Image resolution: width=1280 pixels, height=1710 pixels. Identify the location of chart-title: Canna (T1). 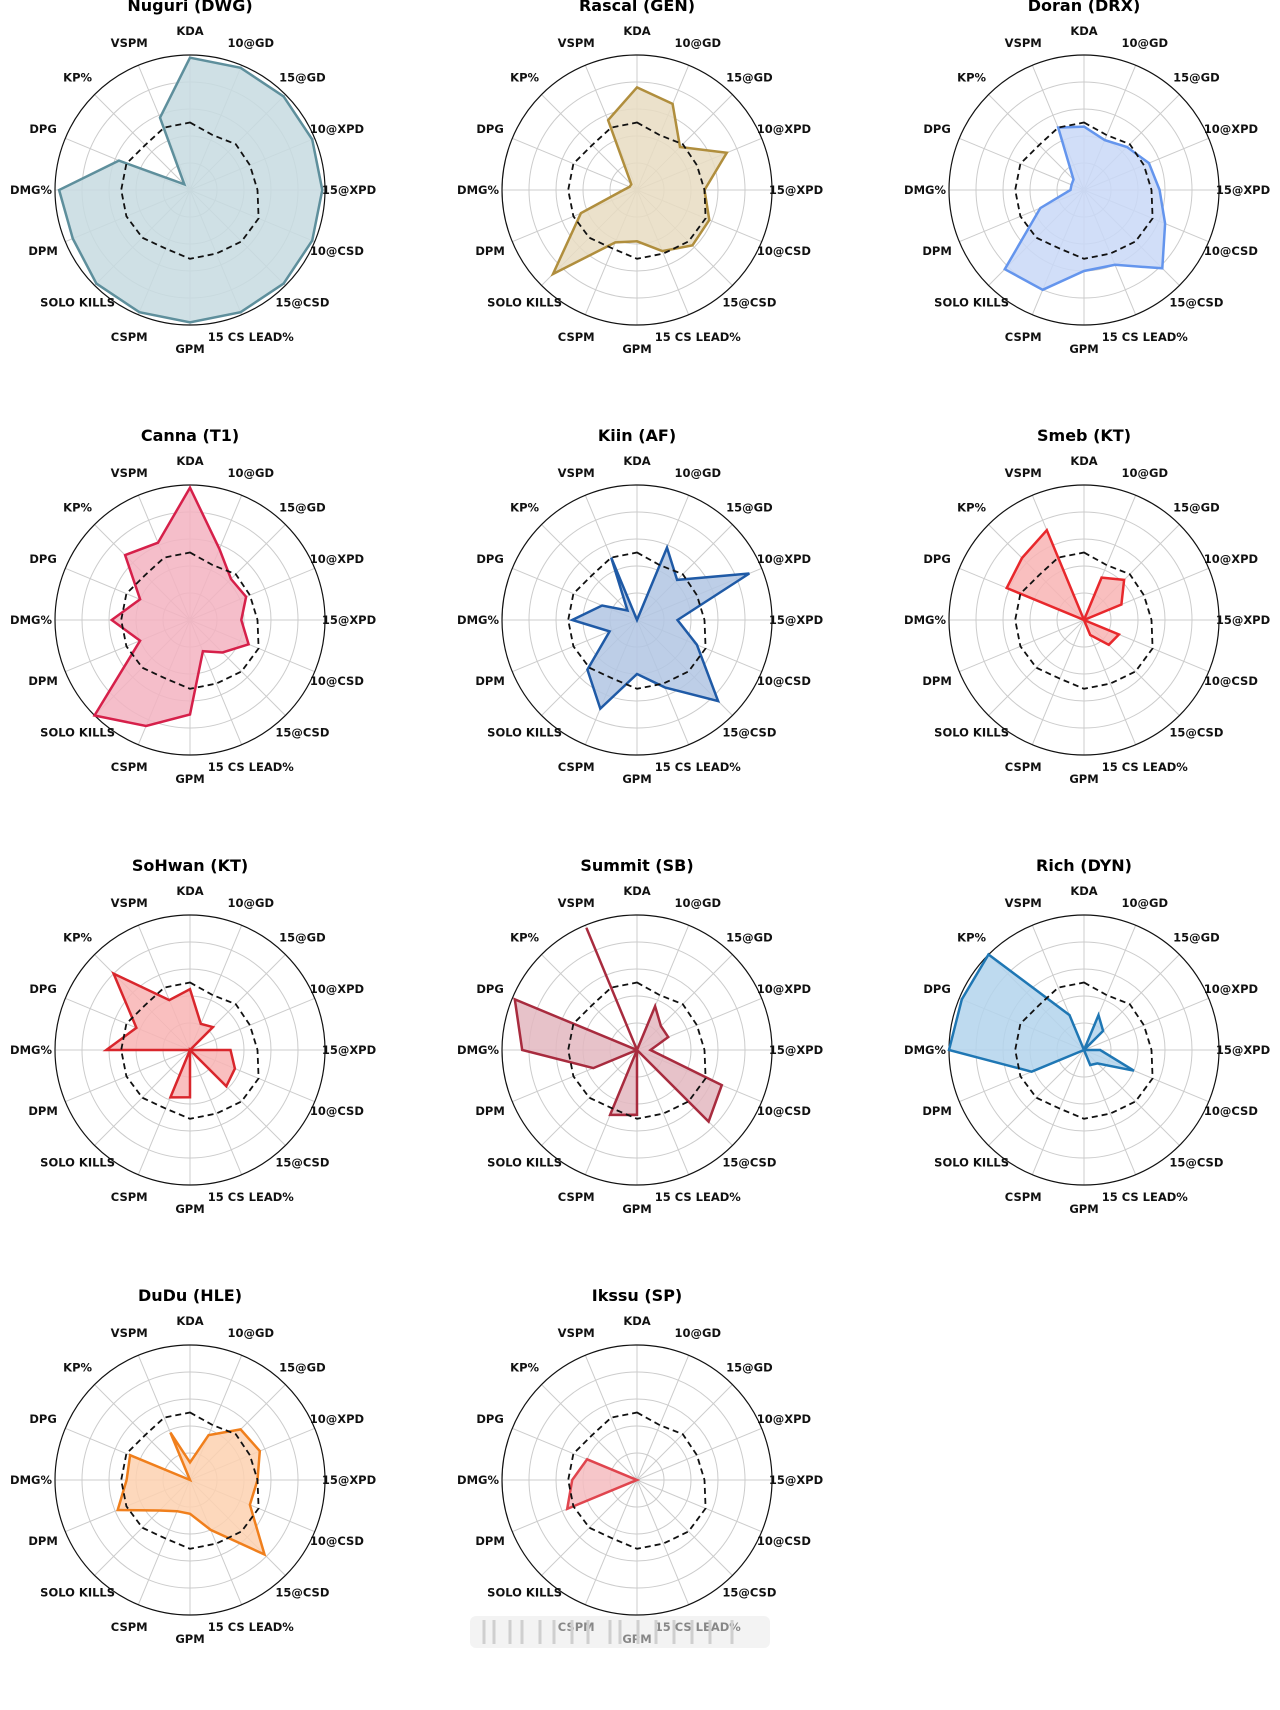
(190, 435).